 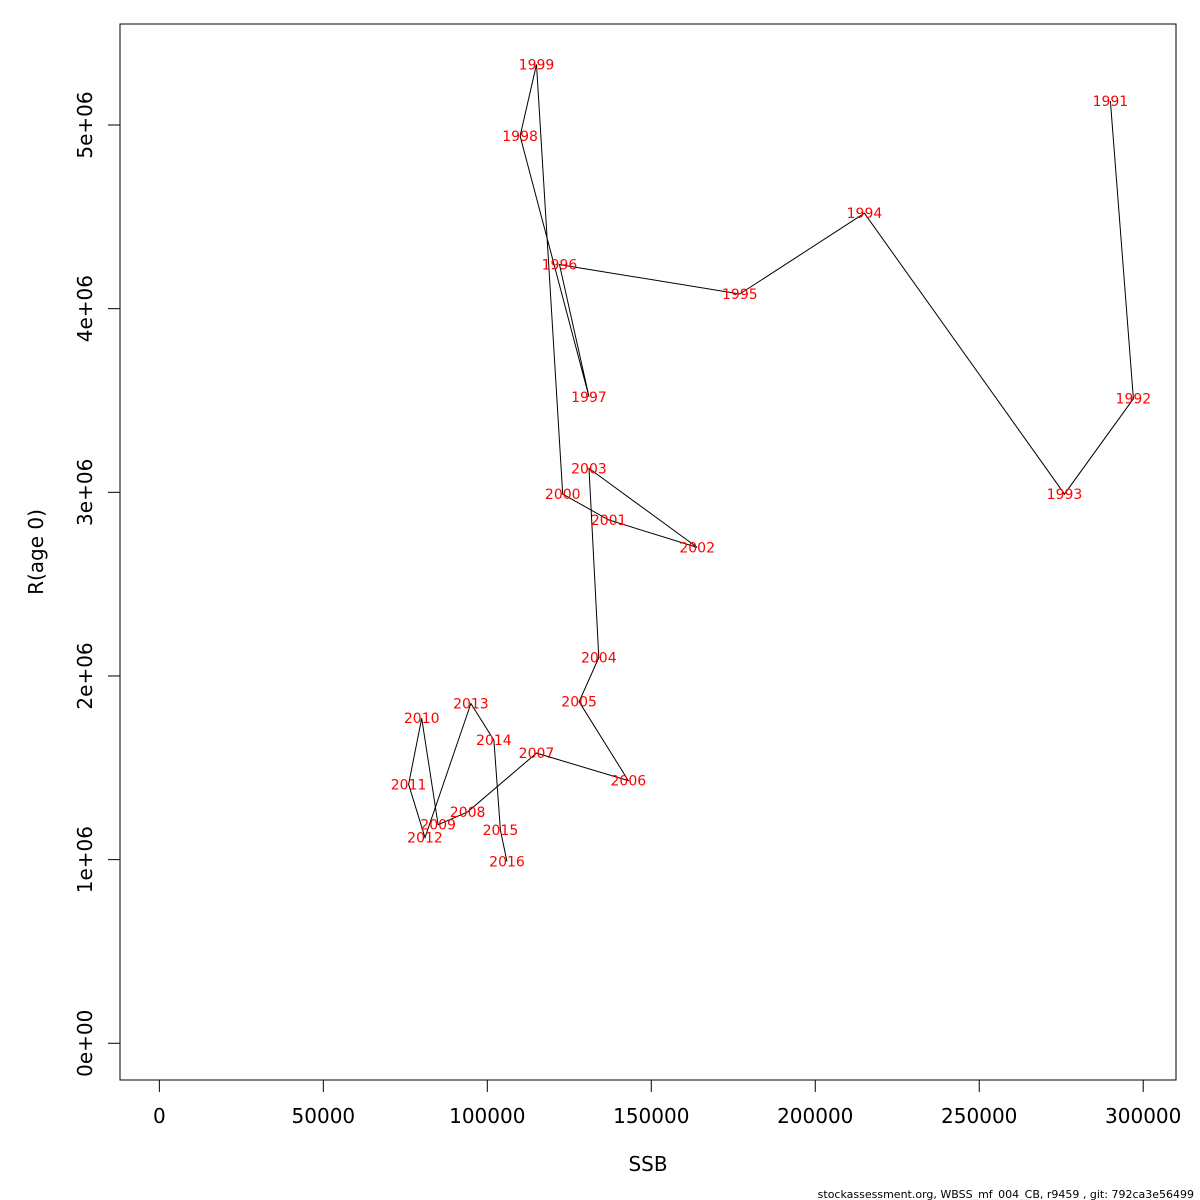 What do you see at coordinates (629, 782) in the screenshot?
I see `point-label-2006: 2006` at bounding box center [629, 782].